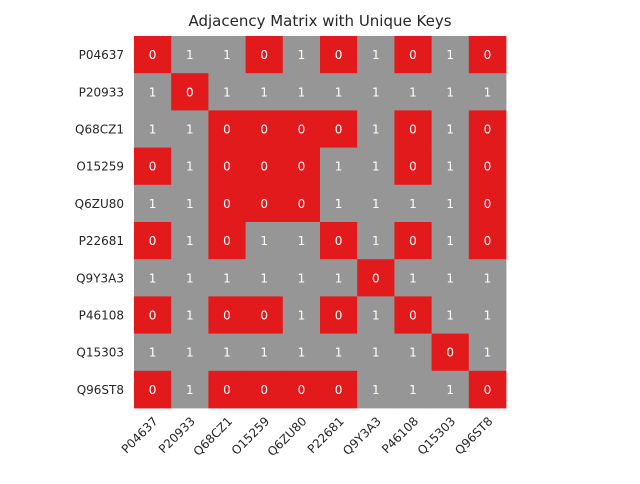  I want to click on column-tick-label: Q15303, so click(437, 436).